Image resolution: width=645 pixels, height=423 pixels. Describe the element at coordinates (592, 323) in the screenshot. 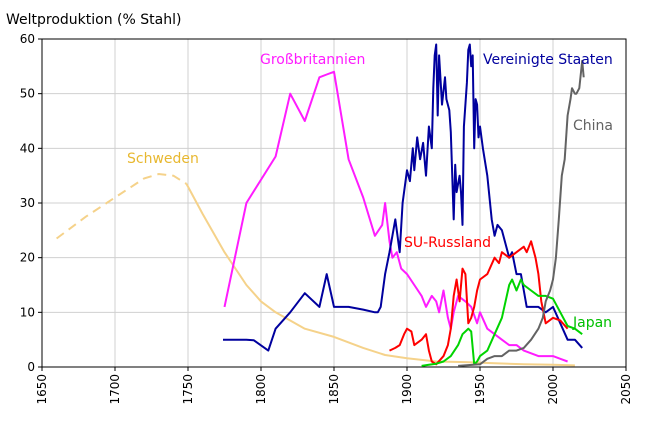

I see `label-japan: Japan` at that location.